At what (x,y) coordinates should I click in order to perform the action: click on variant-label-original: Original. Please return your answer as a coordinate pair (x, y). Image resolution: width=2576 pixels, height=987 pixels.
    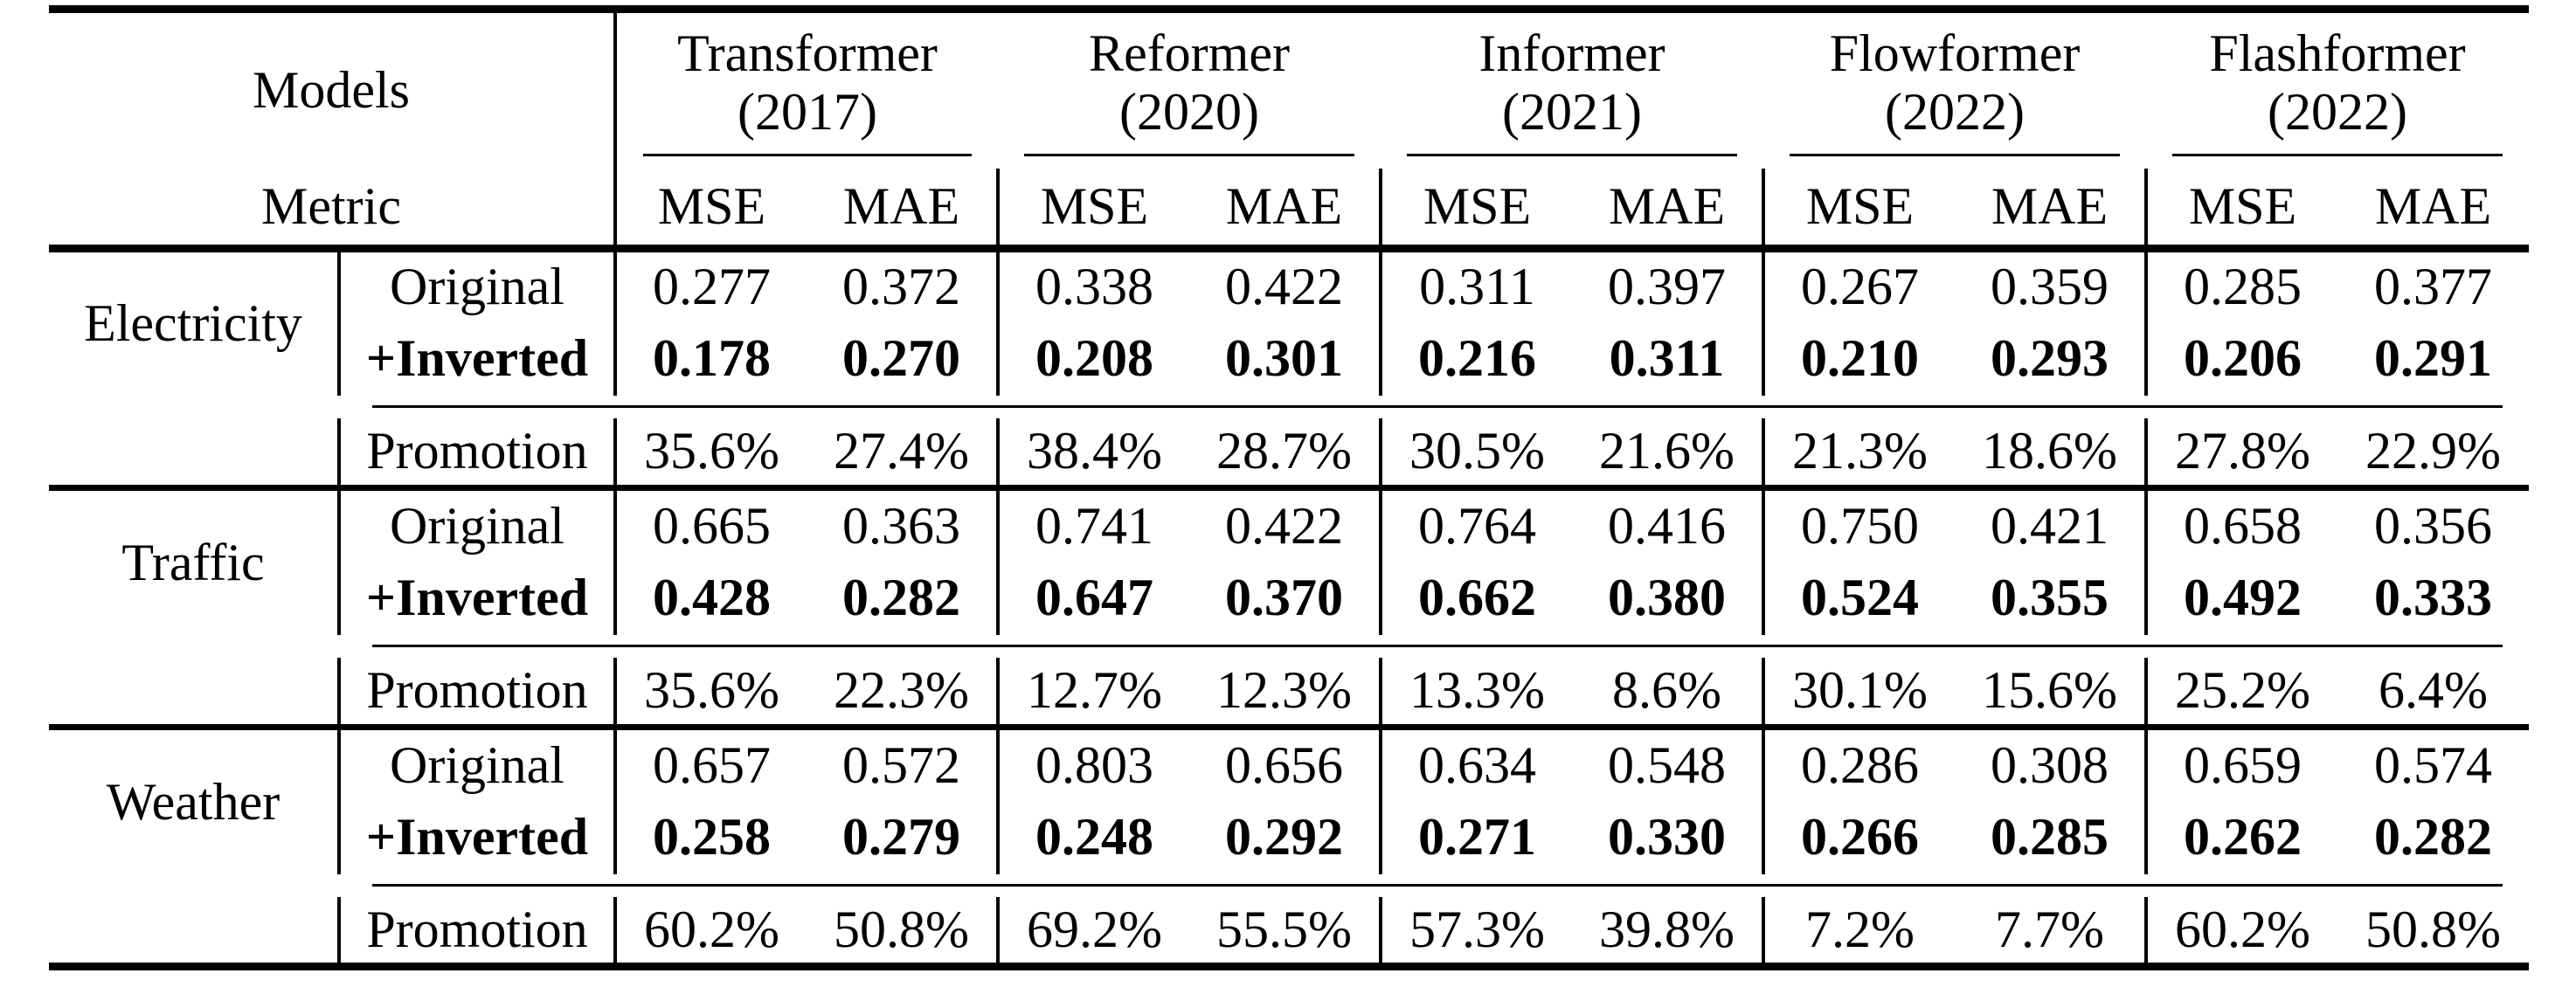
    Looking at the image, I should click on (476, 524).